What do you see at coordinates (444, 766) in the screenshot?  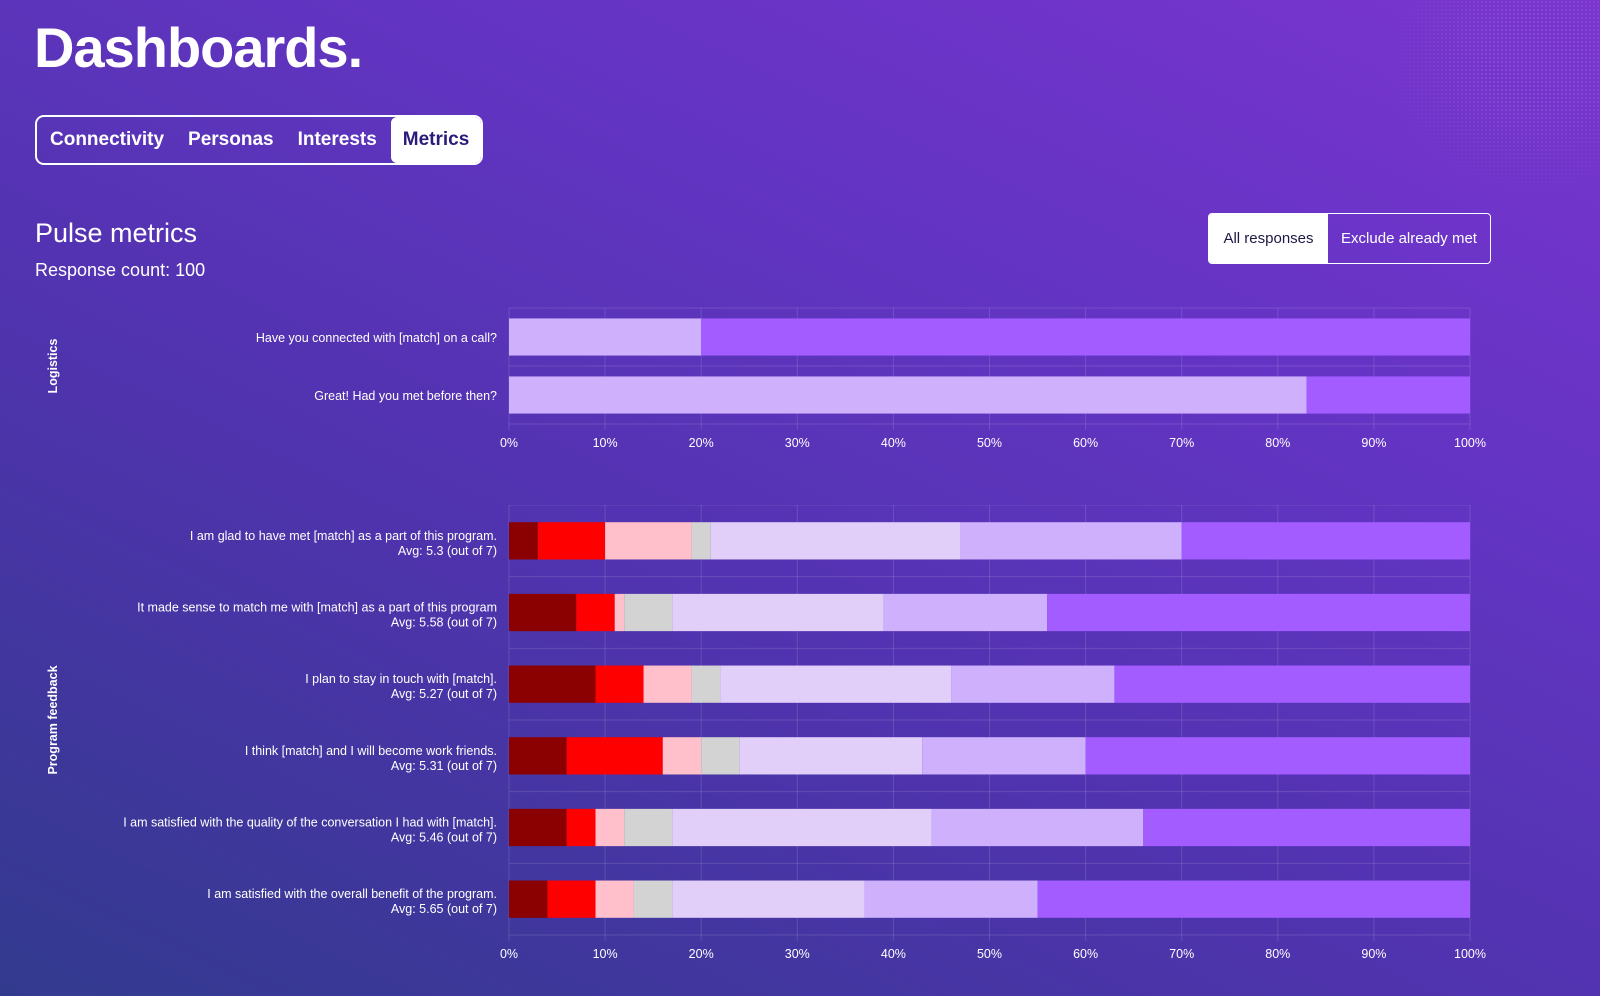 I see `category-average: Avg: 5.31 (out of 7)` at bounding box center [444, 766].